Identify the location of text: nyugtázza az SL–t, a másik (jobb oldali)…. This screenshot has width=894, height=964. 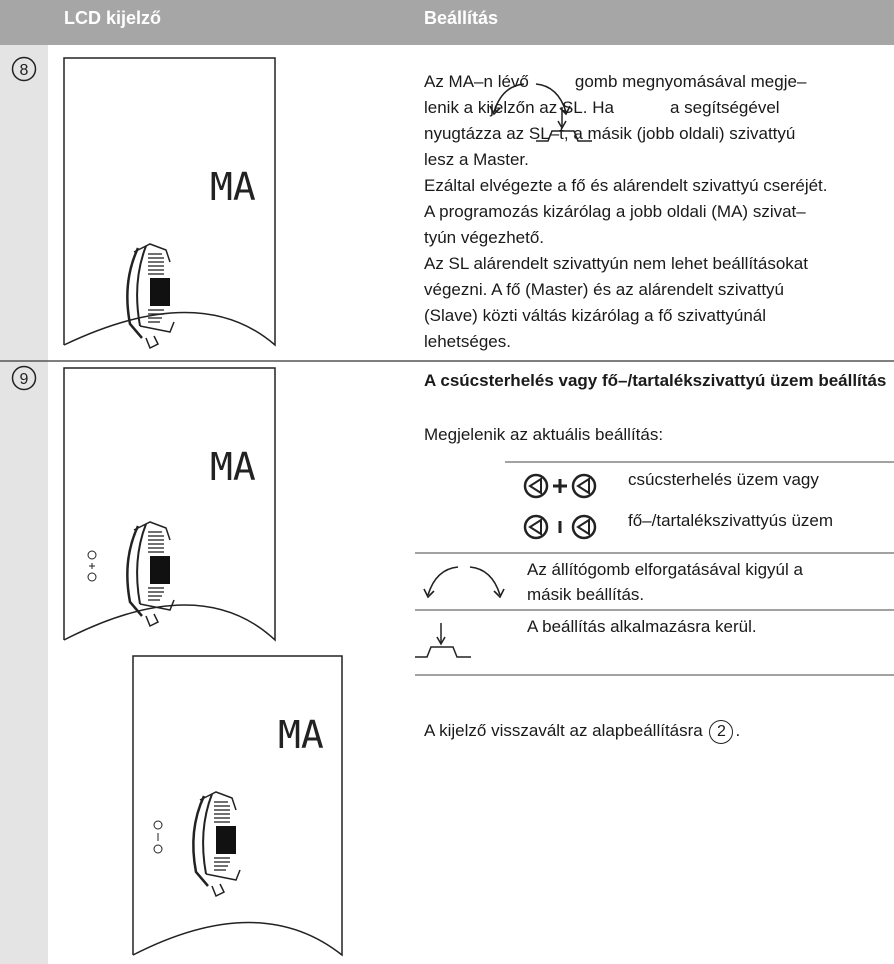
(610, 133).